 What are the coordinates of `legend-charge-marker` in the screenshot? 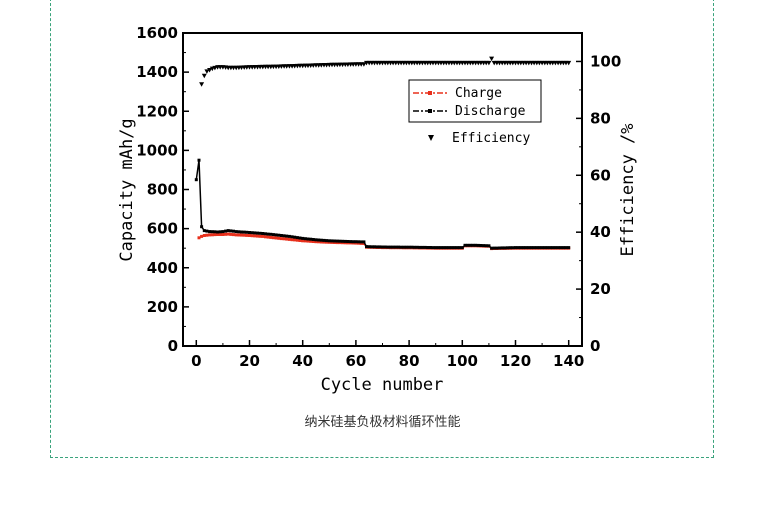 It's located at (430, 93).